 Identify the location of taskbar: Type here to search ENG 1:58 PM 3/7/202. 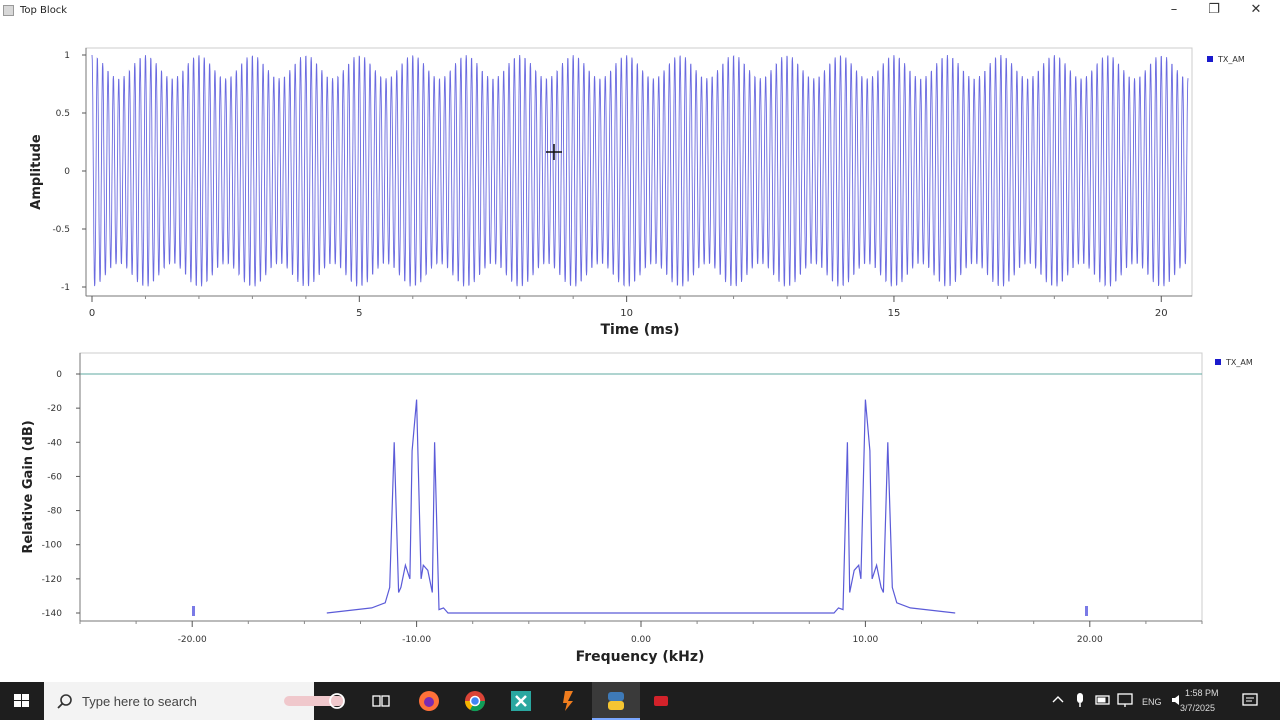
(640, 701).